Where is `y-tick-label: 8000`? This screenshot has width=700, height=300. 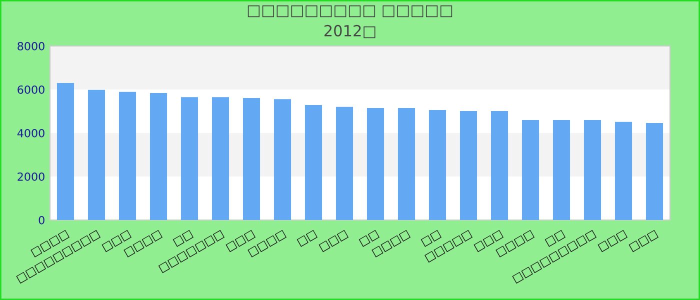 y-tick-label: 8000 is located at coordinates (31, 46).